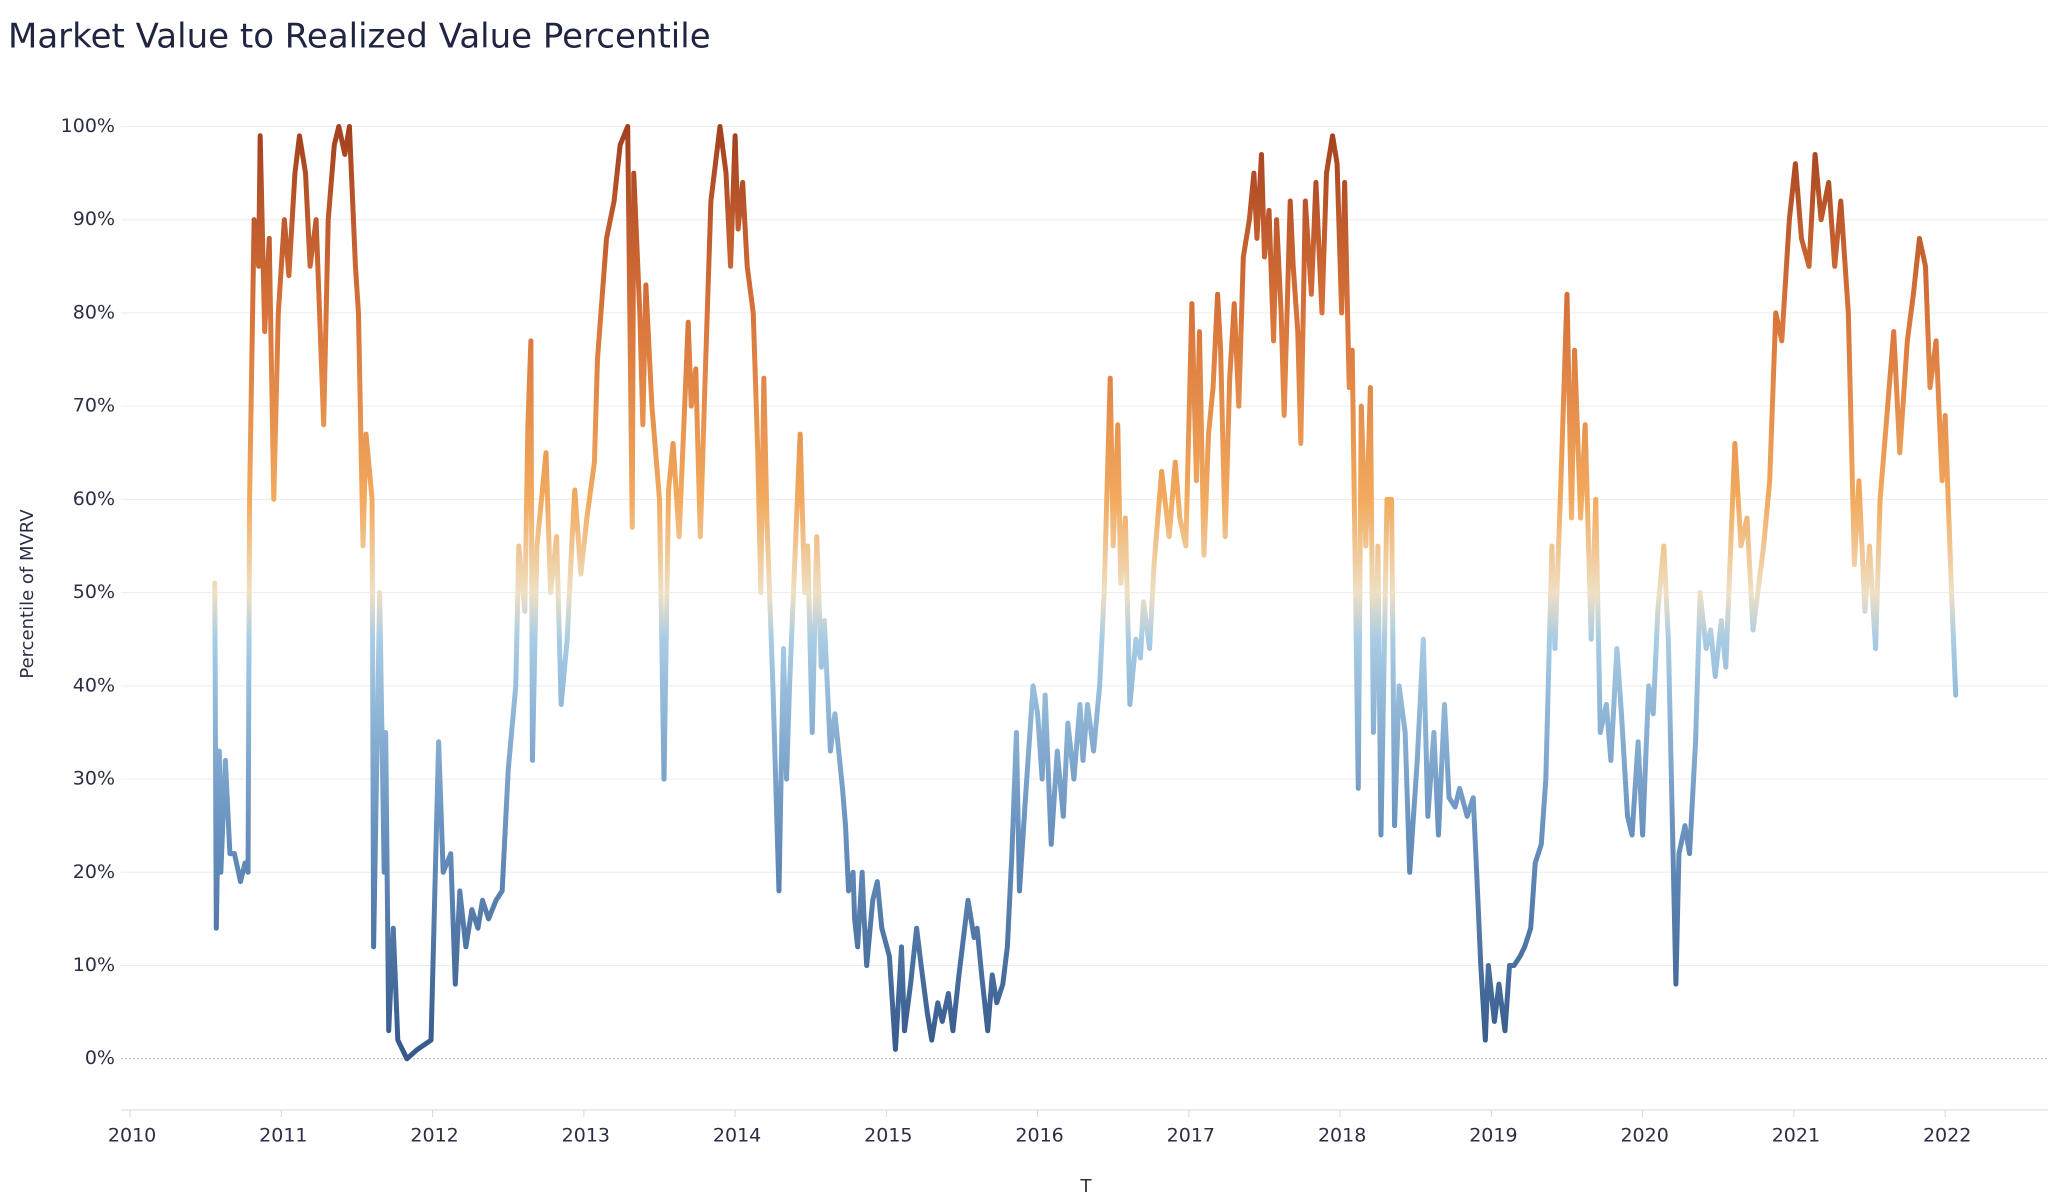 Image resolution: width=2048 pixels, height=1203 pixels. I want to click on x-tick-label: 2021, so click(1796, 1136).